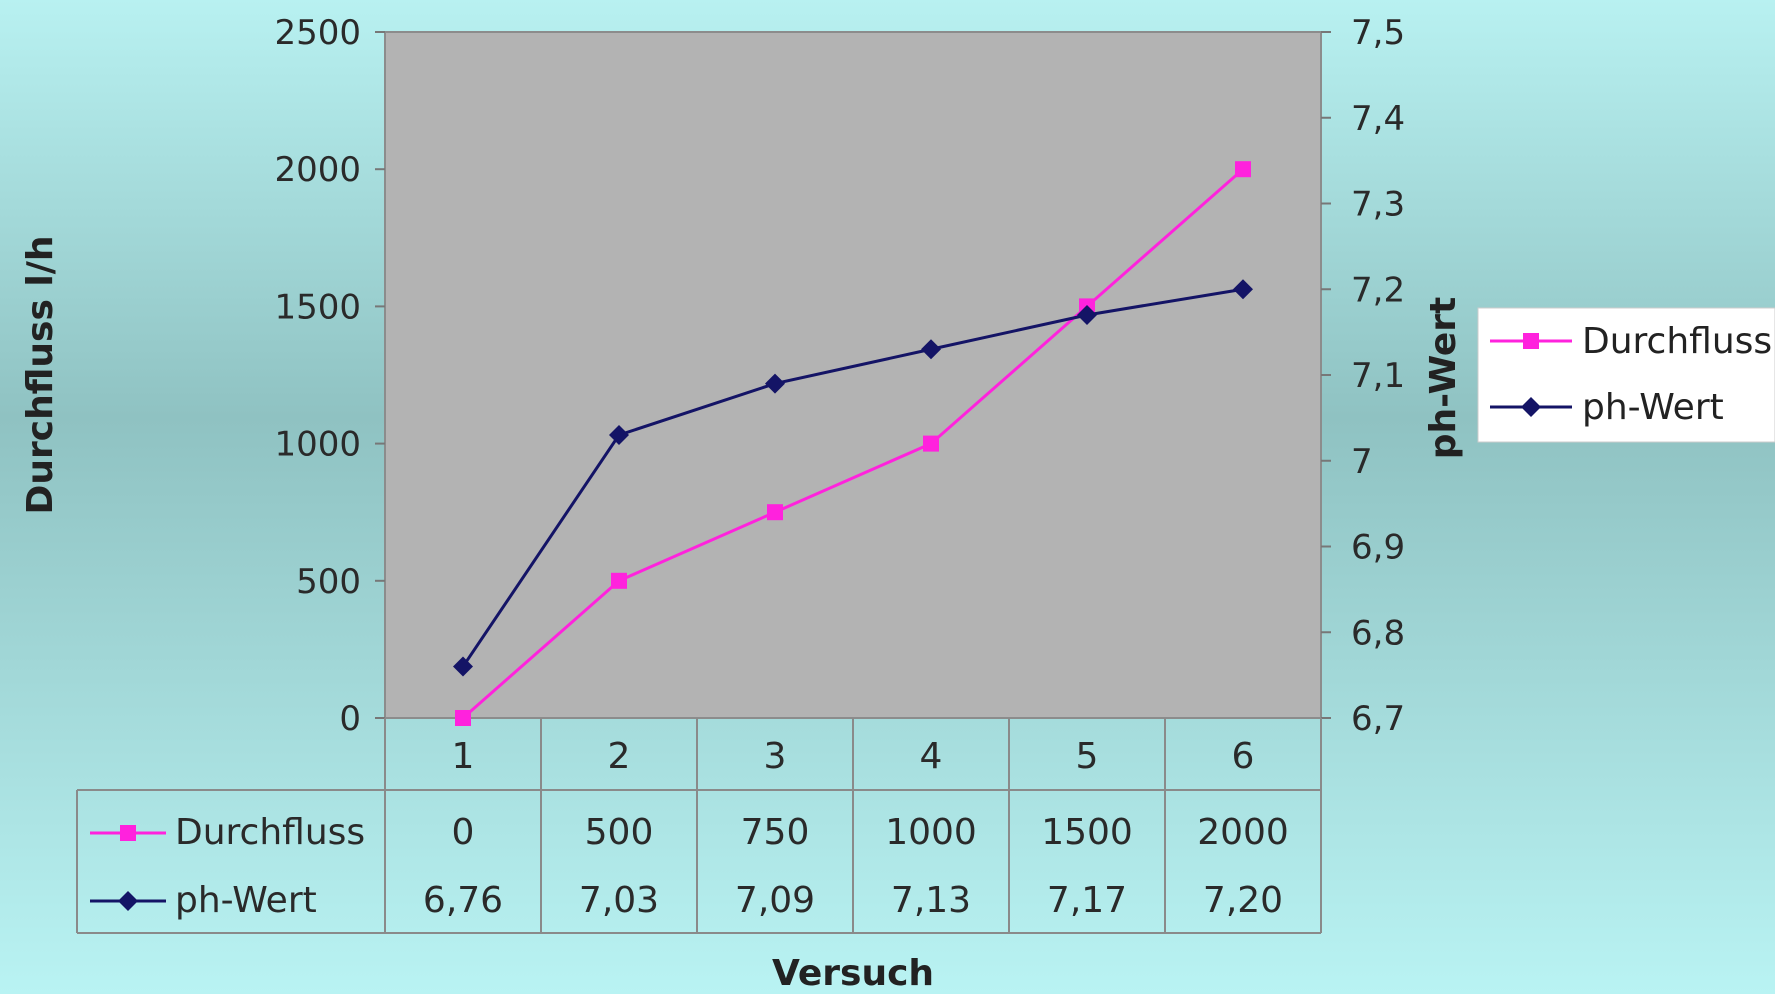 This screenshot has height=994, width=1775. What do you see at coordinates (775, 900) in the screenshot?
I see `ph-wert-value-cell: 7,09` at bounding box center [775, 900].